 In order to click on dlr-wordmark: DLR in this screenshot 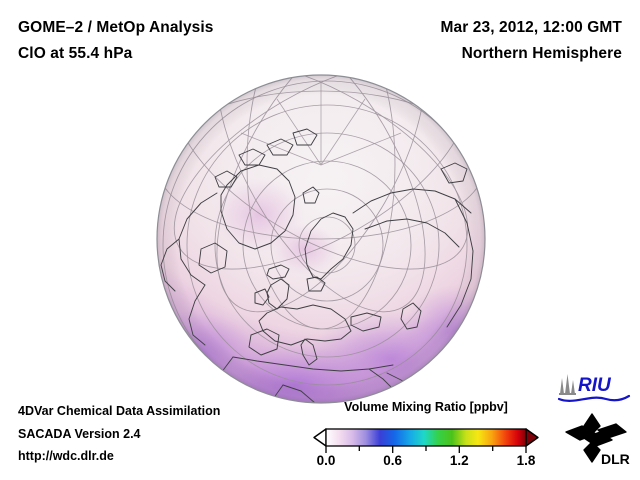, I will do `click(615, 459)`.